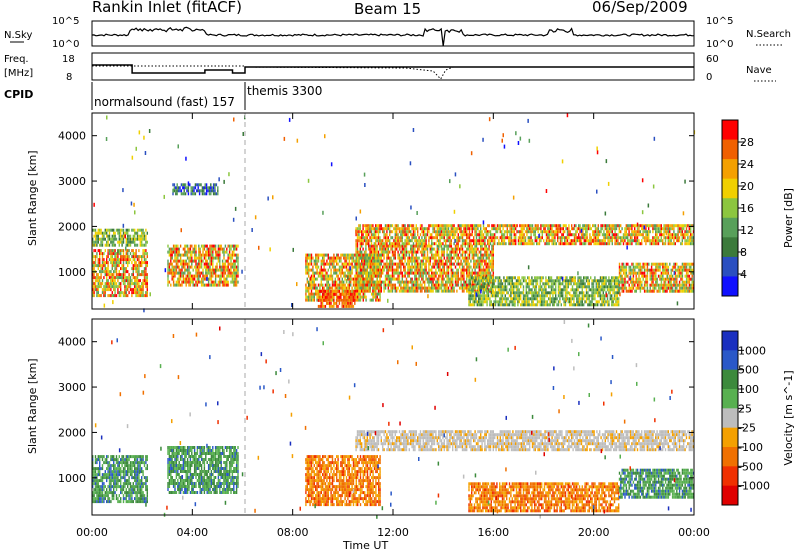  I want to click on beam-label: Beam 15, so click(387, 9).